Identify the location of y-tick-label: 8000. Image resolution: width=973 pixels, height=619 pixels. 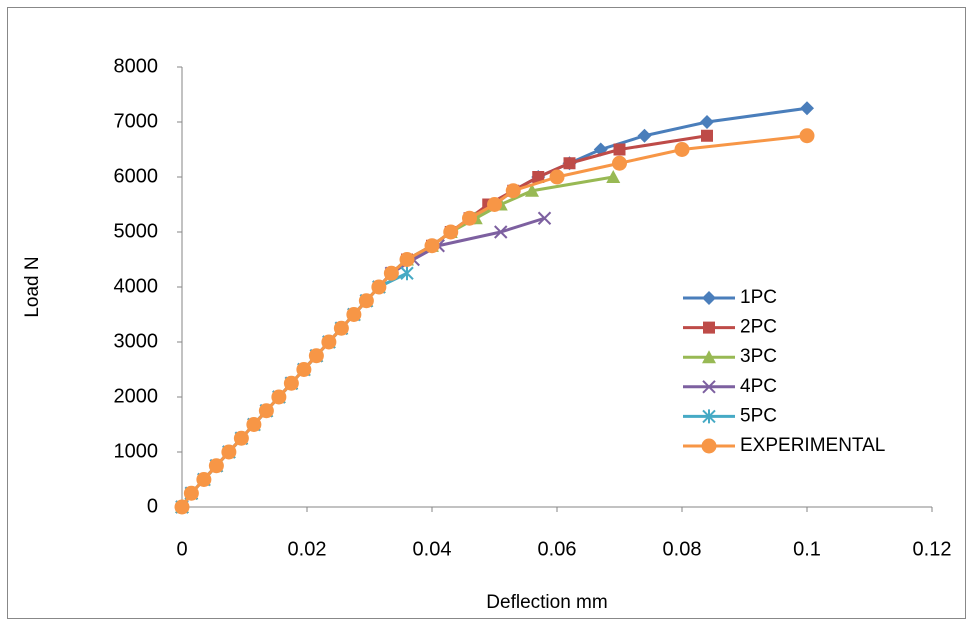
(136, 66).